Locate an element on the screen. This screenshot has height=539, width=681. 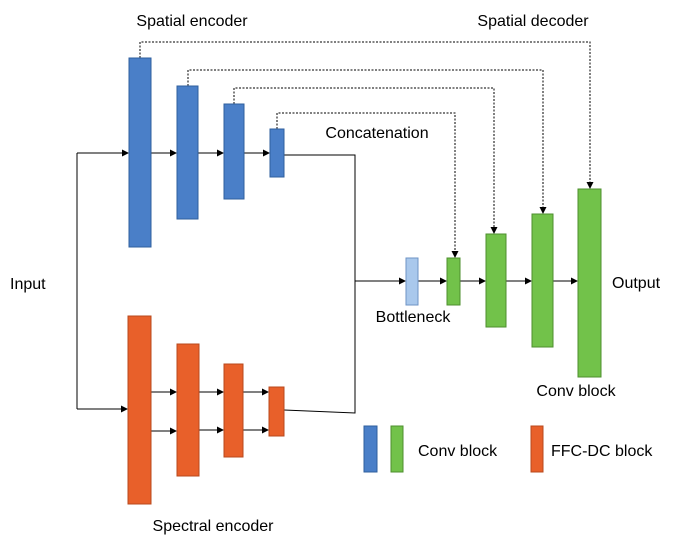
legend-ffc-dc-block: FFC-DC block is located at coordinates (602, 451).